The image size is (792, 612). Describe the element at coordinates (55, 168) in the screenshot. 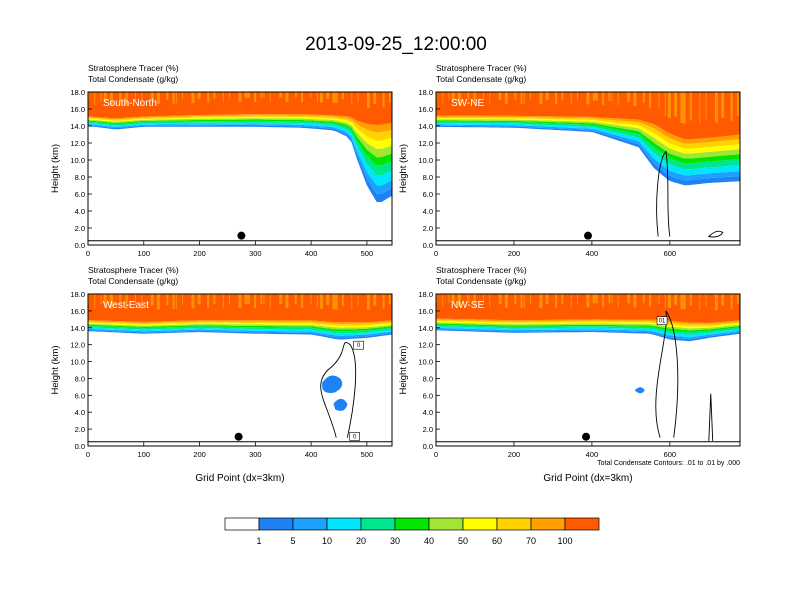

I see `y-axis-label: Height (km)` at that location.